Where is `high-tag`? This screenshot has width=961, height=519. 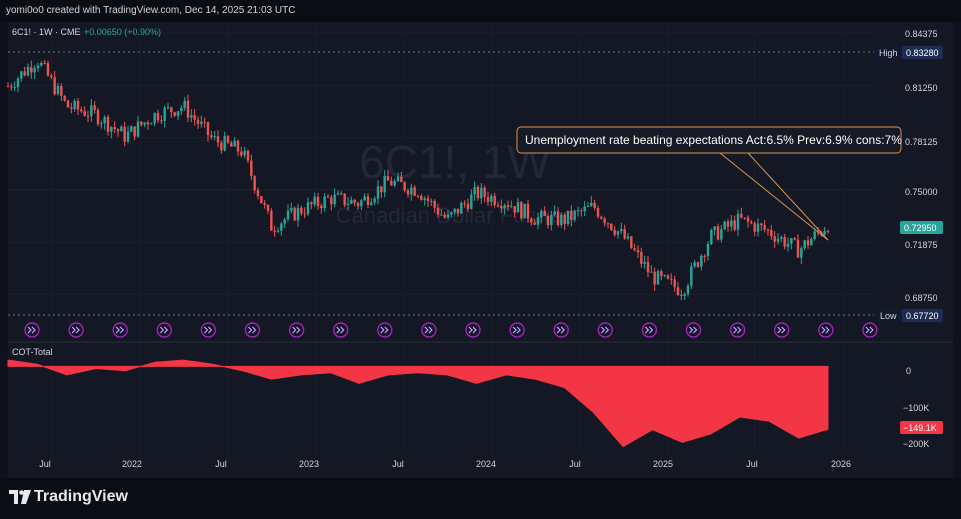 high-tag is located at coordinates (888, 52).